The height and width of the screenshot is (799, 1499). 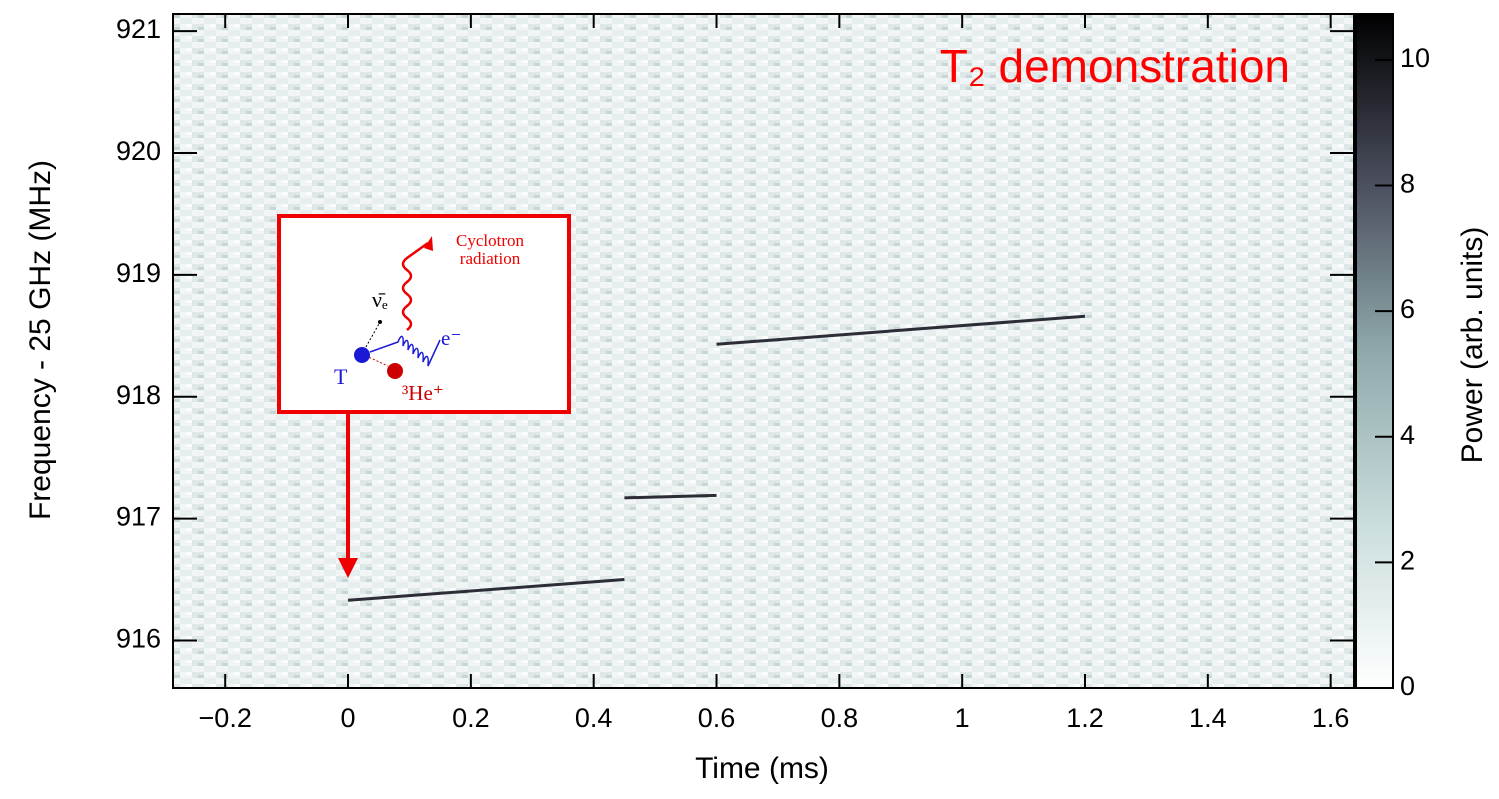 What do you see at coordinates (138, 639) in the screenshot?
I see `y-tick-label: 916` at bounding box center [138, 639].